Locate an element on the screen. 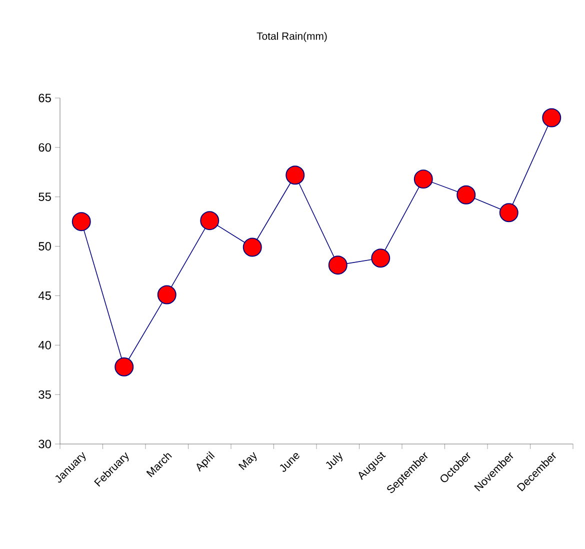 The height and width of the screenshot is (549, 585). y-tick-label: 35 is located at coordinates (44, 394).